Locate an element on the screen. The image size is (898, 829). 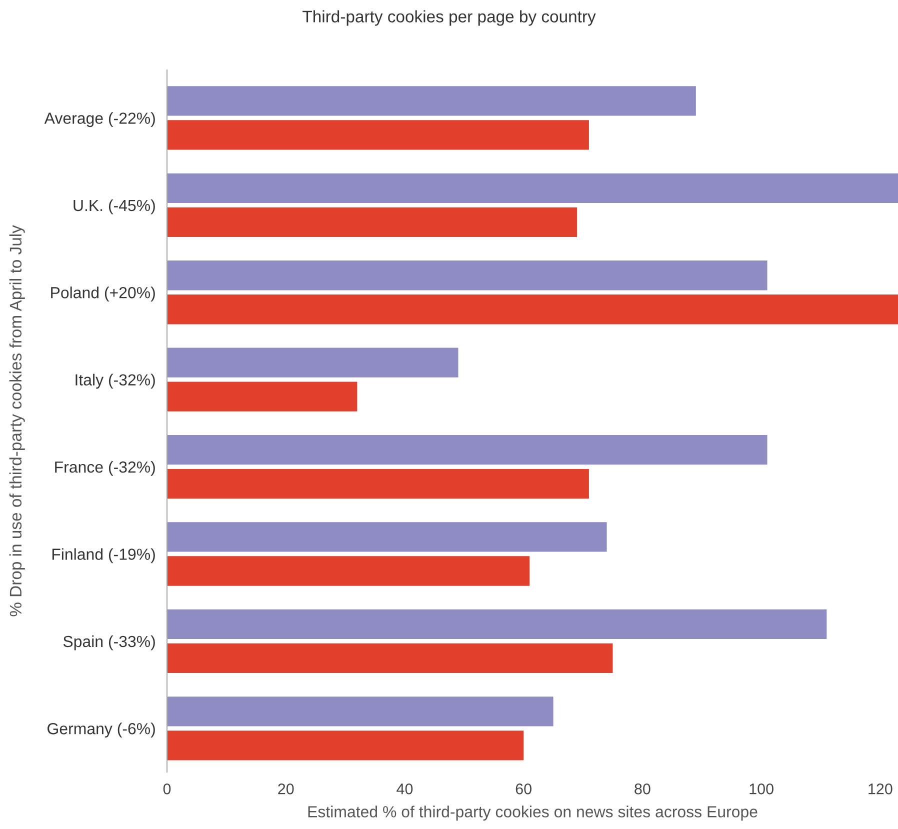
y-axis-title: % Drop in use of third-party cookies from April to July is located at coordinates (17, 420).